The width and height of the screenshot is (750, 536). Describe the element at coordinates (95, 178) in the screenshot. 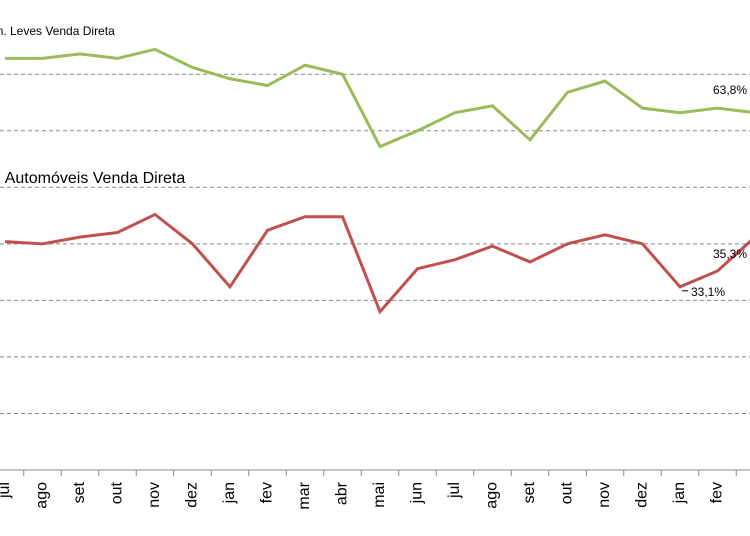

I see `series-label: Automóveis Venda Direta` at that location.